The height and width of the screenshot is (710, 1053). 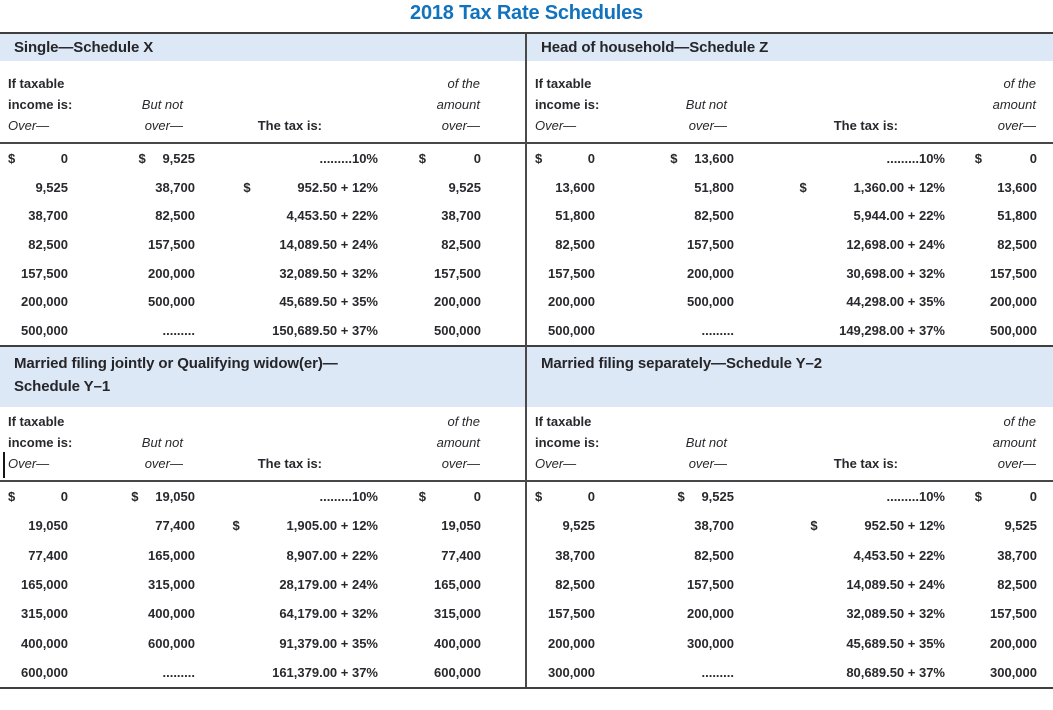 What do you see at coordinates (38, 613) in the screenshot?
I see `over-cell: 315,000` at bounding box center [38, 613].